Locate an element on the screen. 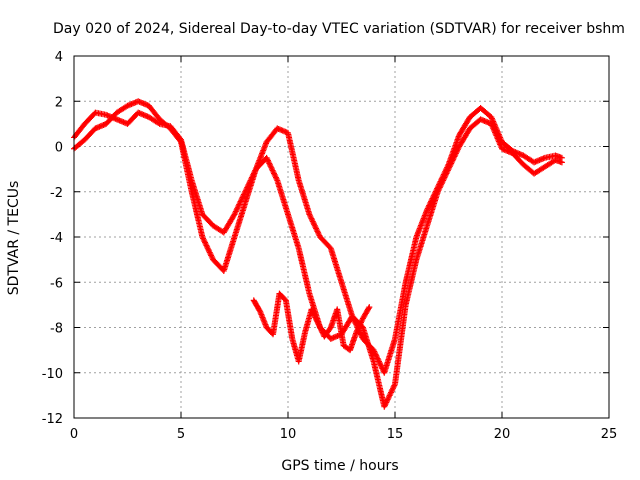  x-tick-label: 25 is located at coordinates (609, 434).